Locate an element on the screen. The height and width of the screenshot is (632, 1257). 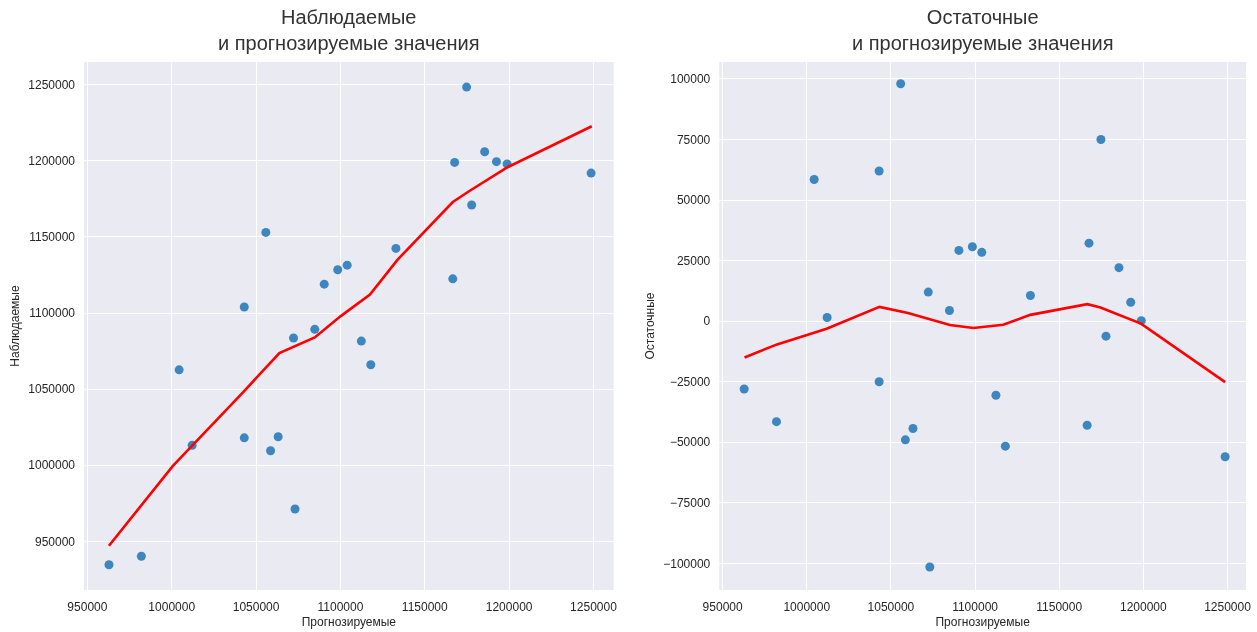
y-tick-label: 25000 is located at coordinates (693, 260).